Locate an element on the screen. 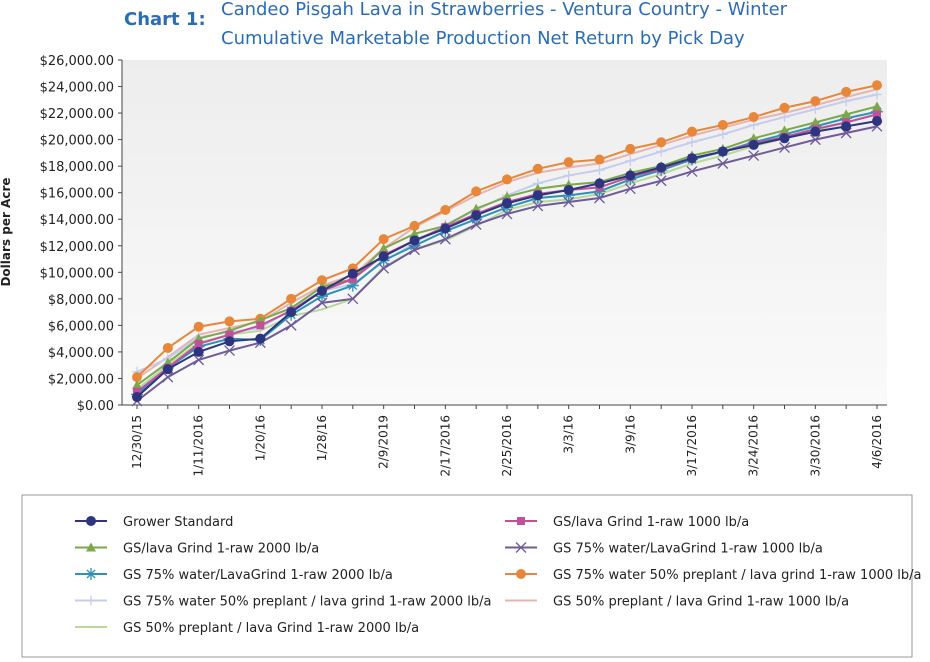 The width and height of the screenshot is (930, 662). x-tick-label: 3/3/16 is located at coordinates (569, 434).